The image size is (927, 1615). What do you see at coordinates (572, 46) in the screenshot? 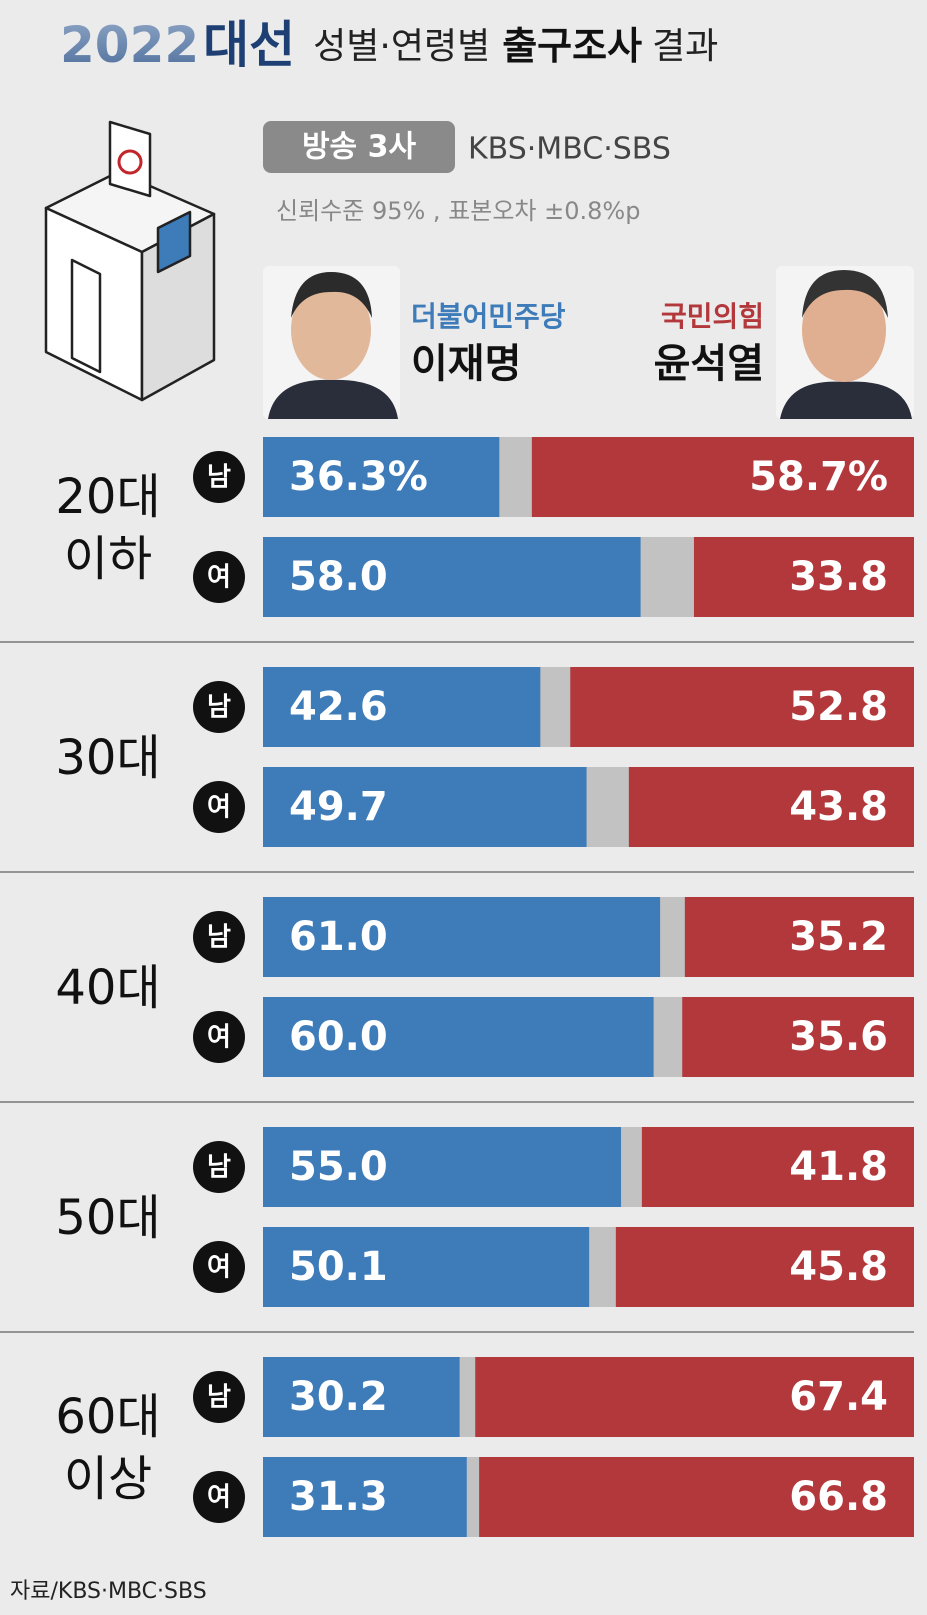
I see `title-bold: 출구조사` at bounding box center [572, 46].